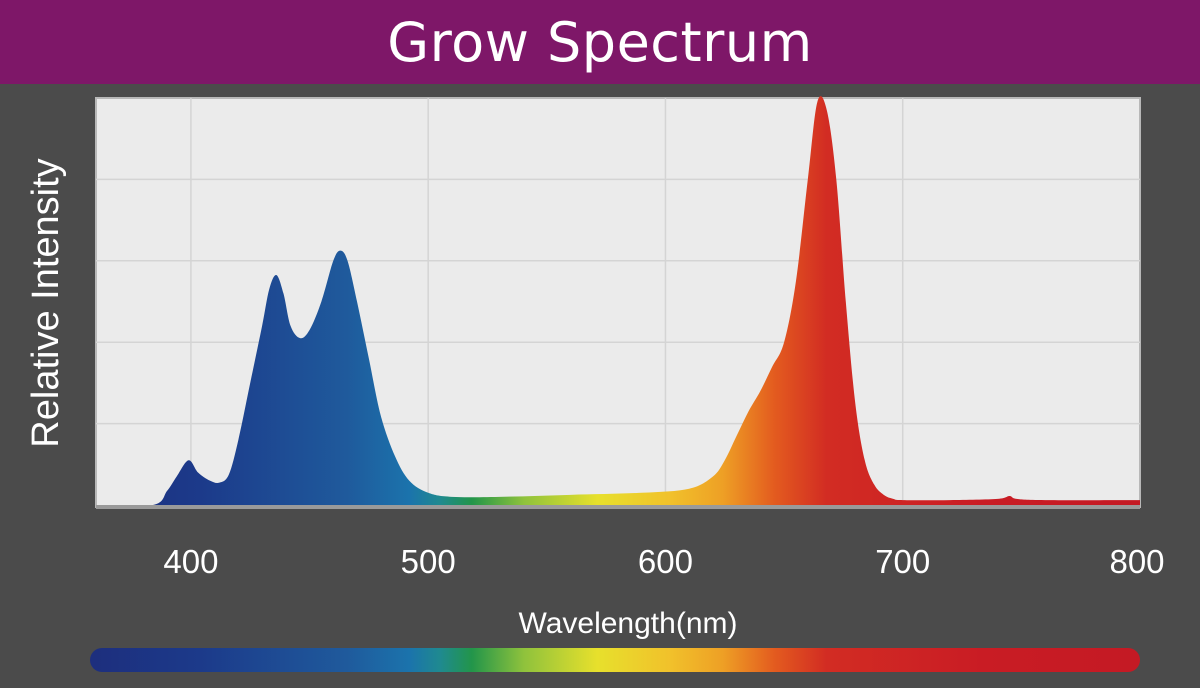  Describe the element at coordinates (46, 302) in the screenshot. I see `y-axis-label: Relative Intensity` at that location.